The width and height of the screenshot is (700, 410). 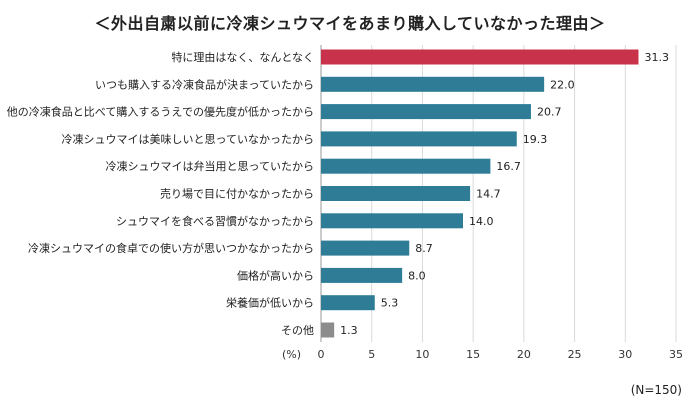 What do you see at coordinates (535, 139) in the screenshot?
I see `value-label: 19.3` at bounding box center [535, 139].